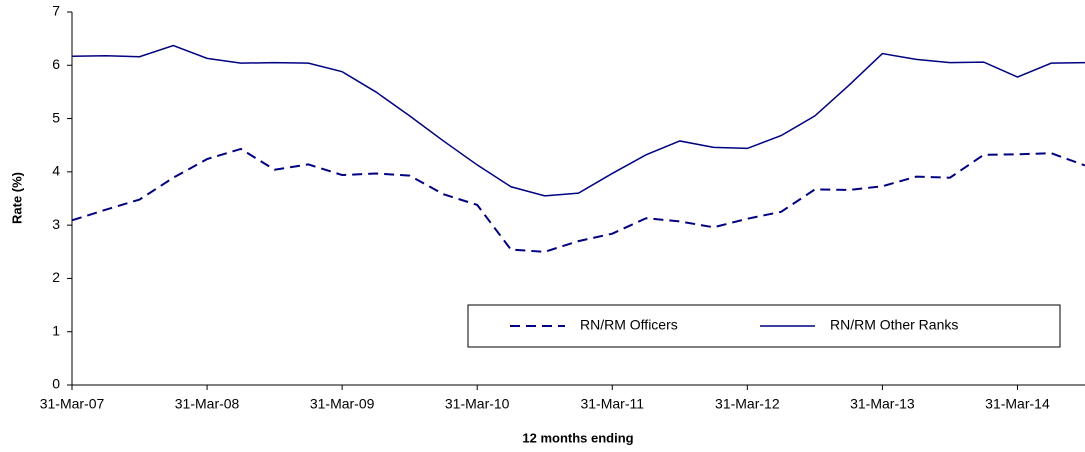 The height and width of the screenshot is (452, 1085). I want to click on x-tick-label: 31-Mar-14, so click(1017, 404).